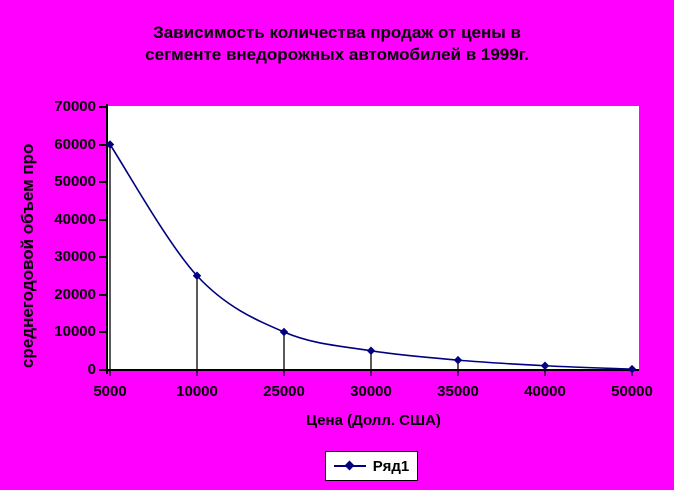 This screenshot has height=490, width=674. Describe the element at coordinates (91, 369) in the screenshot. I see `y-axis-tick-label: 0` at that location.